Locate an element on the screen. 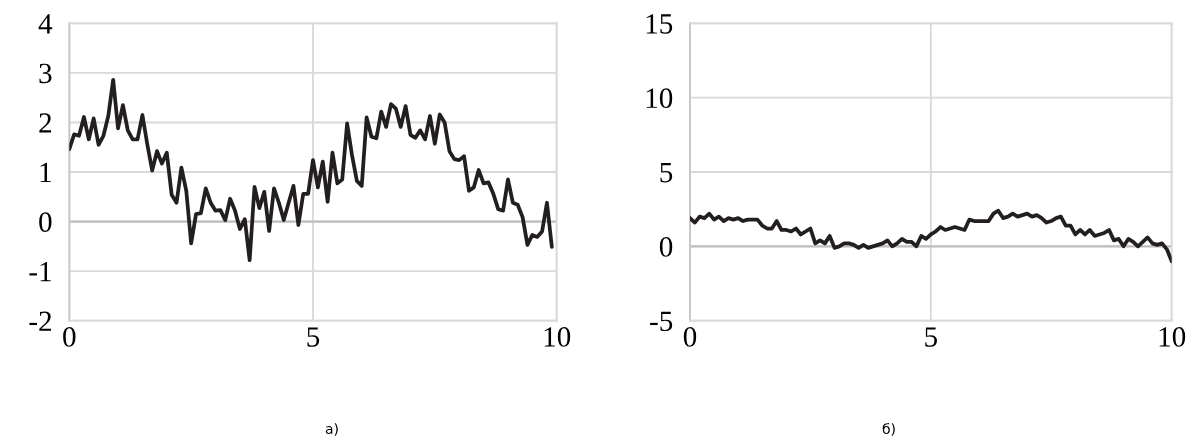  y-tick-label: 3 is located at coordinates (45, 73).